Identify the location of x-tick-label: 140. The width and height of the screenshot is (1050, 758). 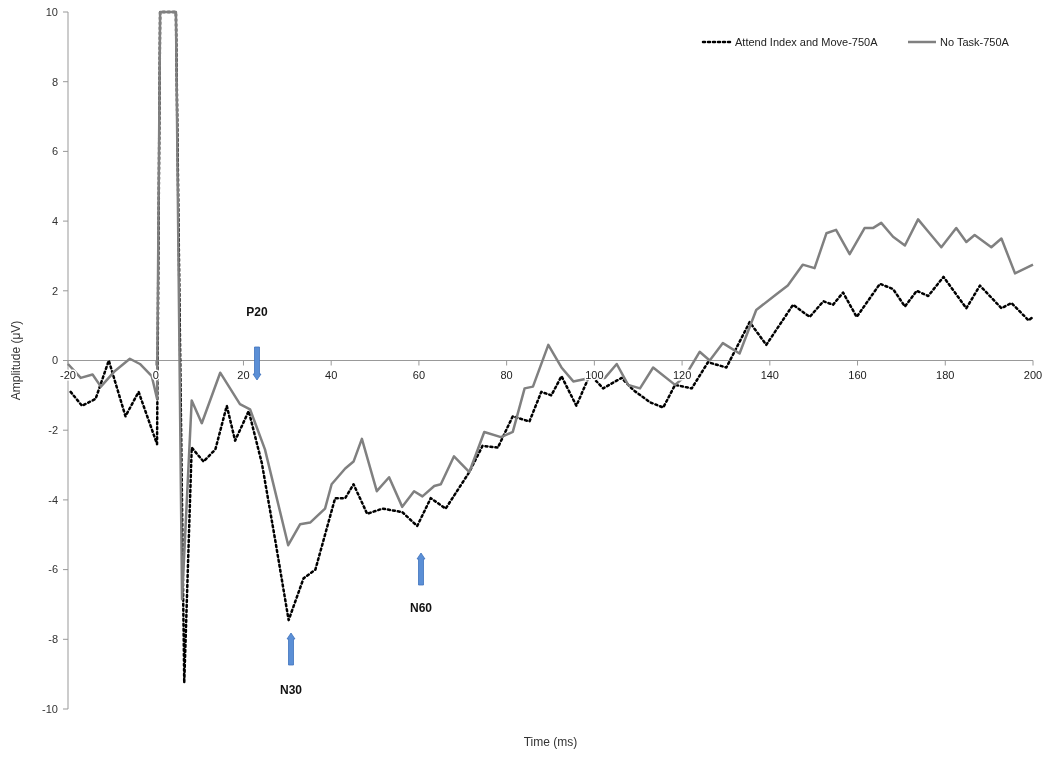
(769, 374).